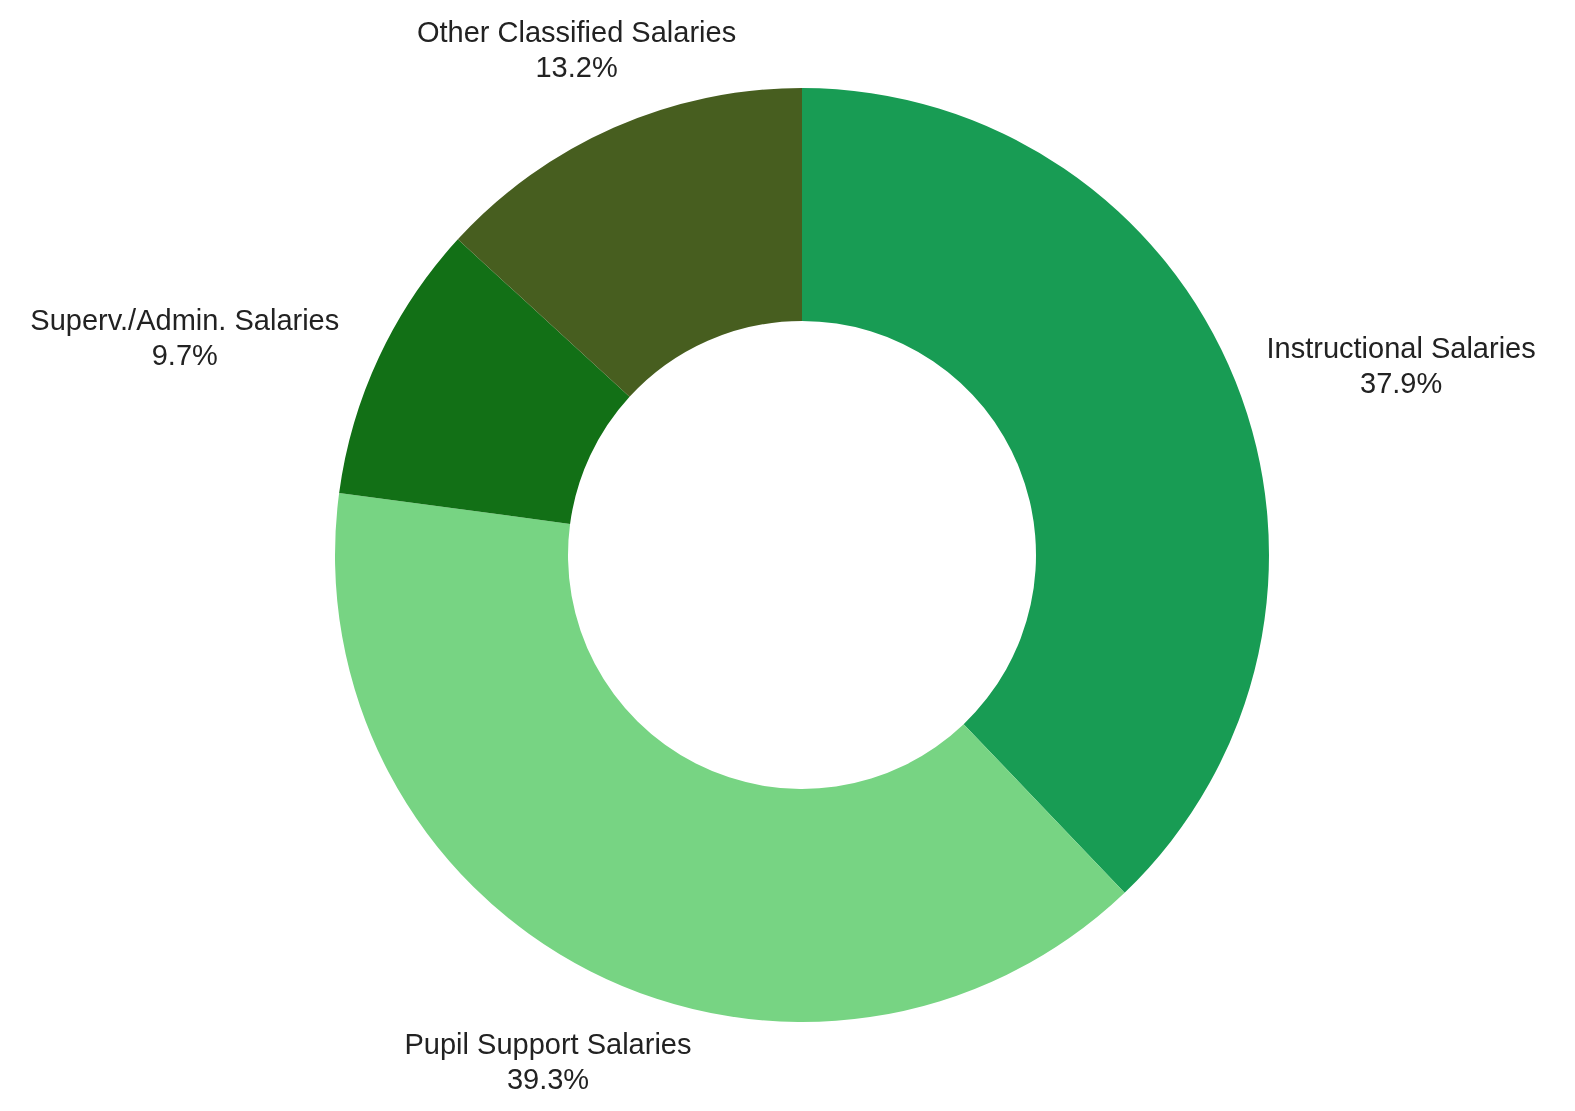 The height and width of the screenshot is (1111, 1575). I want to click on slice-label: Instructional Salaries, so click(1401, 347).